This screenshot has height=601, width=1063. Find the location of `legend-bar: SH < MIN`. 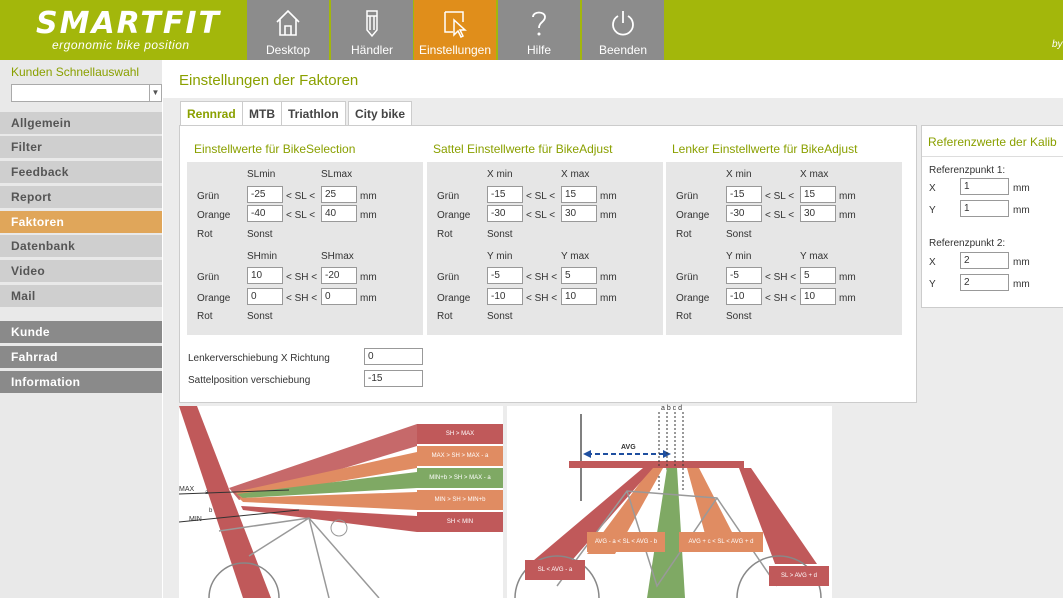

legend-bar: SH < MIN is located at coordinates (460, 522).